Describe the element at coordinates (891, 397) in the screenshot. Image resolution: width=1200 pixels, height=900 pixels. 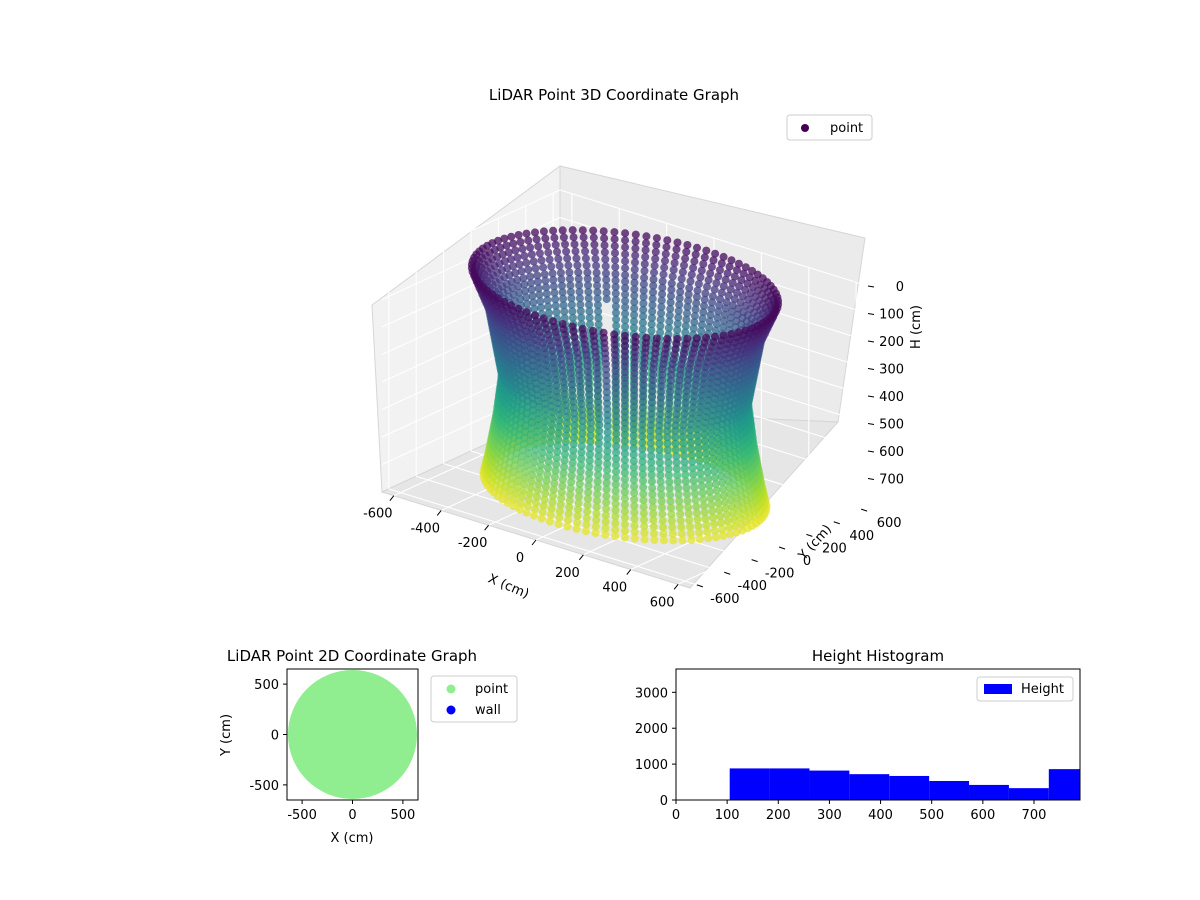
I see `z-tick-label-3d: 400` at that location.